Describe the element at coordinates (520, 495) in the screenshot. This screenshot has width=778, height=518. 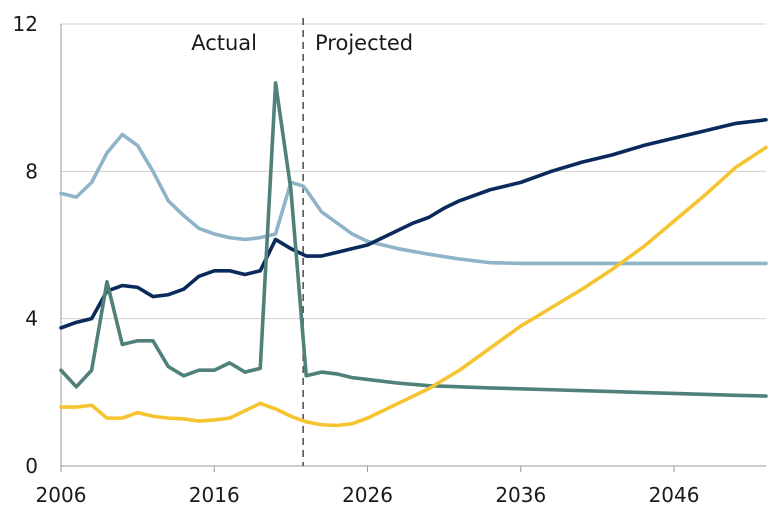
I see `x-tick-label-2036: 2036` at that location.